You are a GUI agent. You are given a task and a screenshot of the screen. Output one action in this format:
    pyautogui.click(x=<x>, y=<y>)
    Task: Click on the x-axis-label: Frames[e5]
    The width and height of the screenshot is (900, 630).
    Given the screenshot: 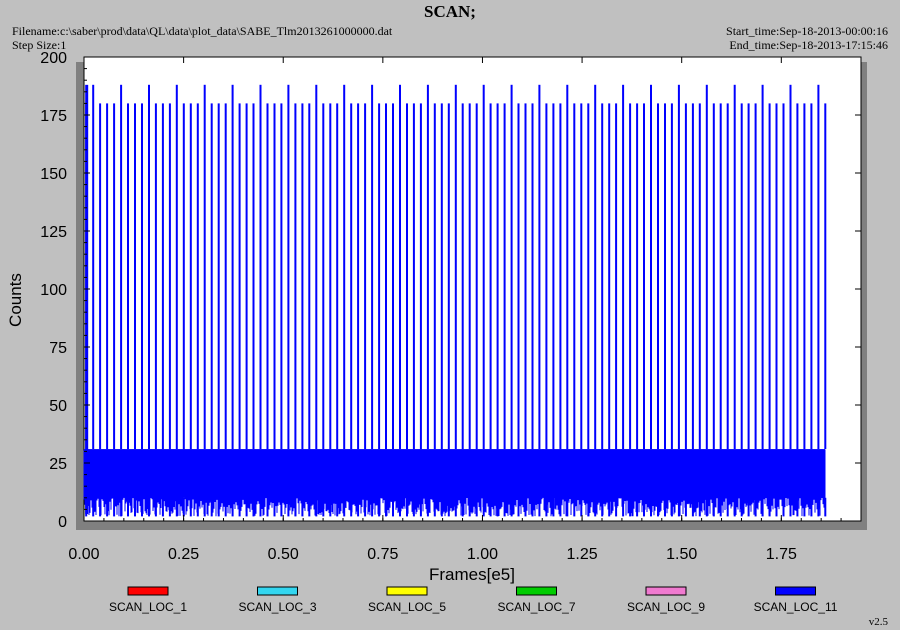 What is the action you would take?
    pyautogui.click(x=472, y=574)
    